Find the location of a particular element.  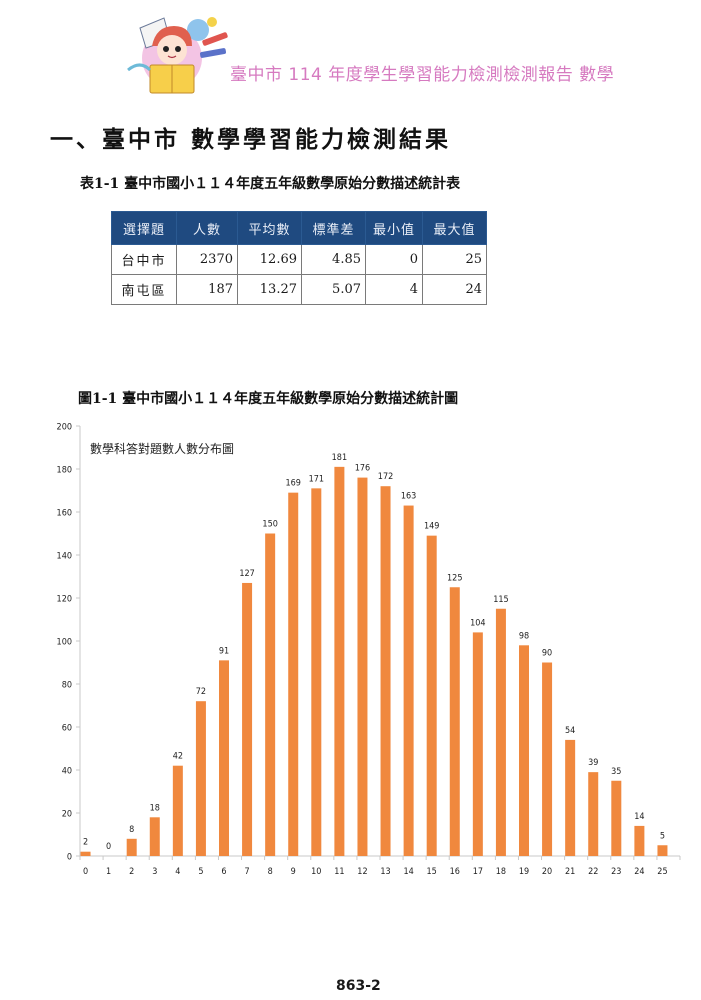

x-tick-label: 11 is located at coordinates (339, 872).